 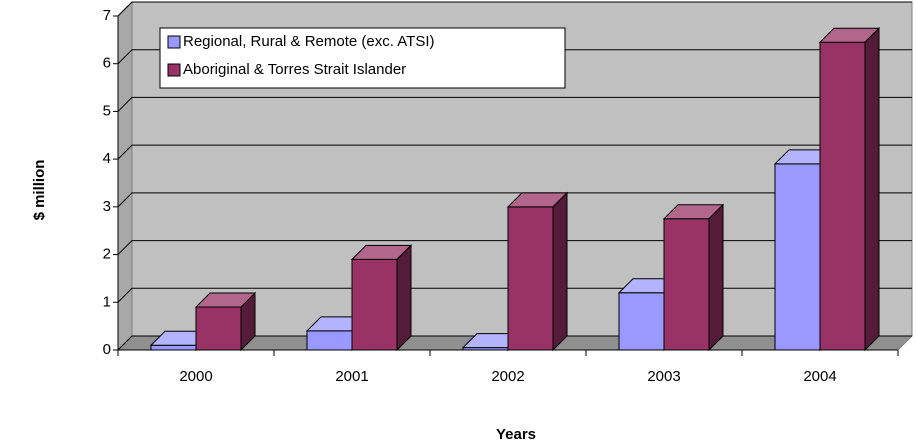 What do you see at coordinates (507, 376) in the screenshot?
I see `x-tick-label: 2002` at bounding box center [507, 376].